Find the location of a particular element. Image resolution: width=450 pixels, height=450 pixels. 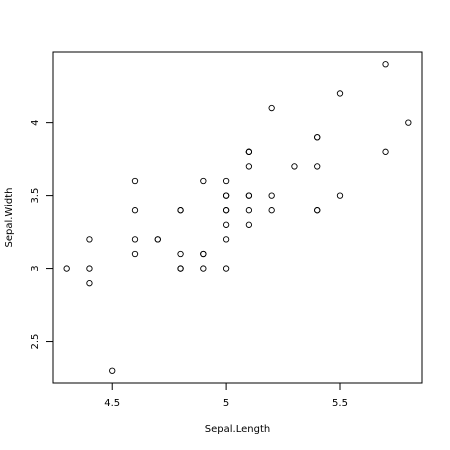

y-tick-label: 4 is located at coordinates (35, 122).